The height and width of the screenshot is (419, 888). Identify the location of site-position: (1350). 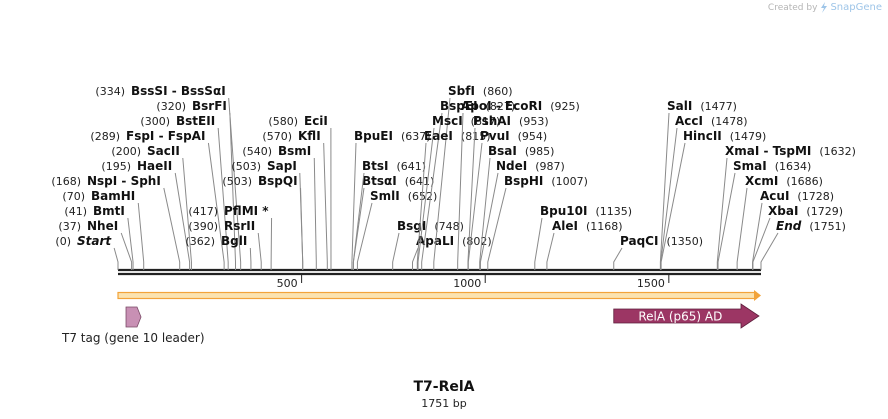
(684, 241).